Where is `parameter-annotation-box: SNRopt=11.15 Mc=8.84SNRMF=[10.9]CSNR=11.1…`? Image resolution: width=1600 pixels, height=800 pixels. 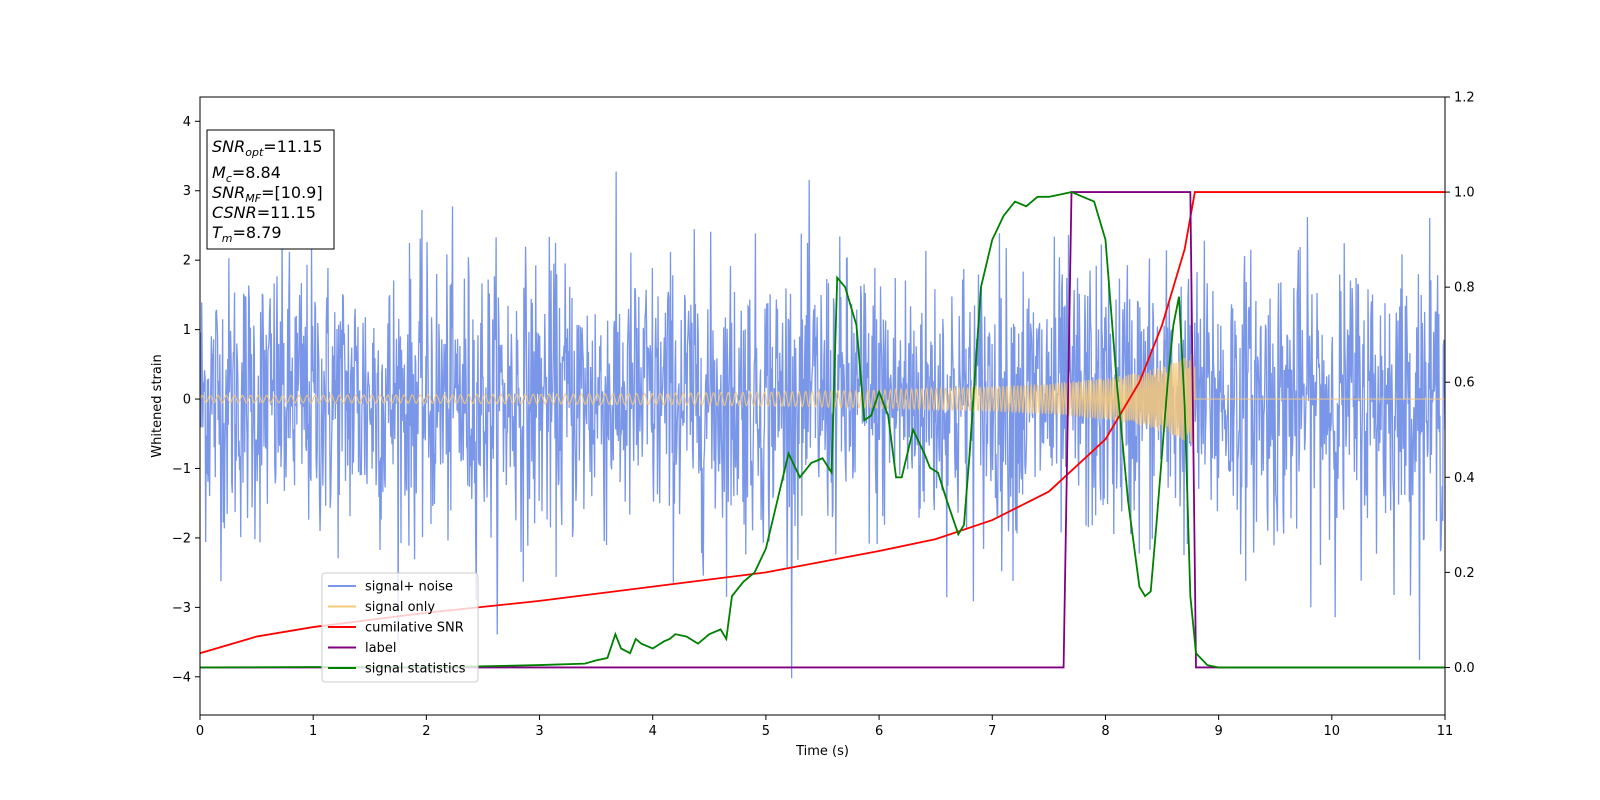 parameter-annotation-box: SNRopt=11.15 Mc=8.84SNRMF=[10.9]CSNR=11.1… is located at coordinates (270, 189).